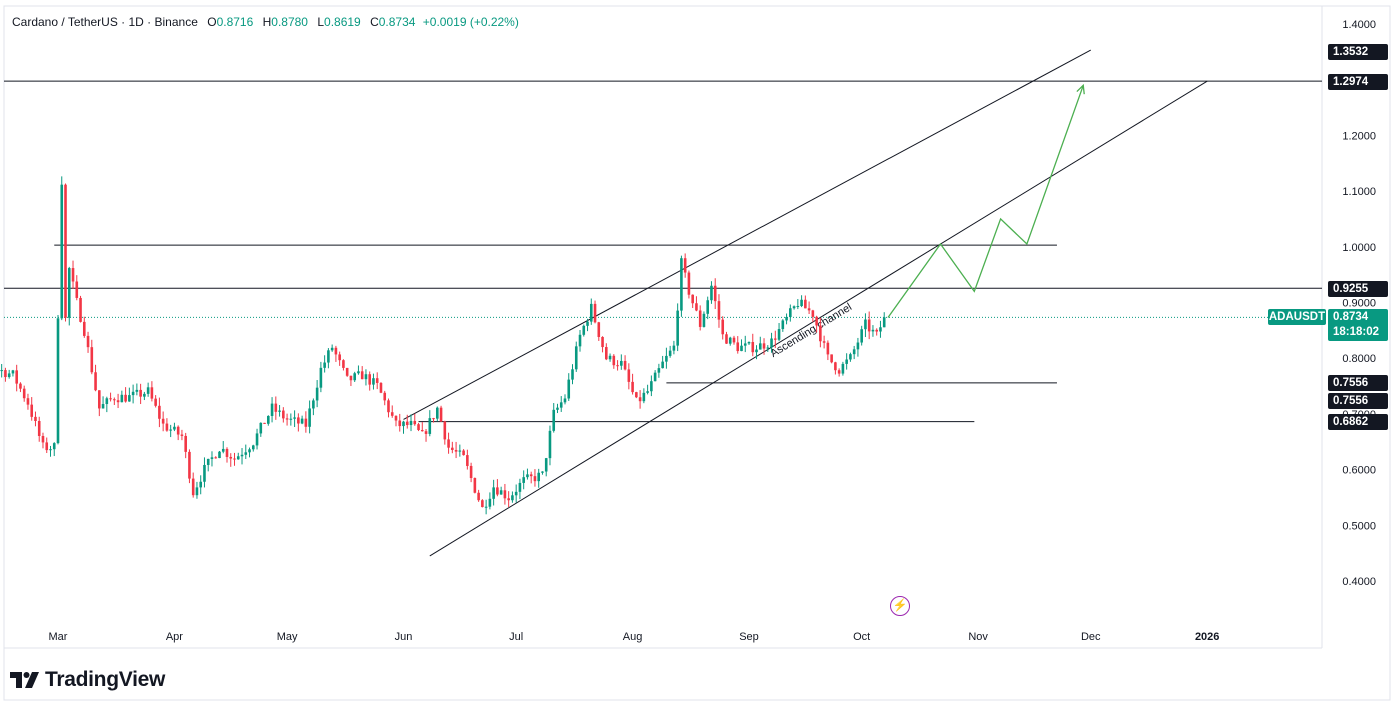 The width and height of the screenshot is (1394, 706). What do you see at coordinates (342, 22) in the screenshot?
I see `low-value: 0.8619` at bounding box center [342, 22].